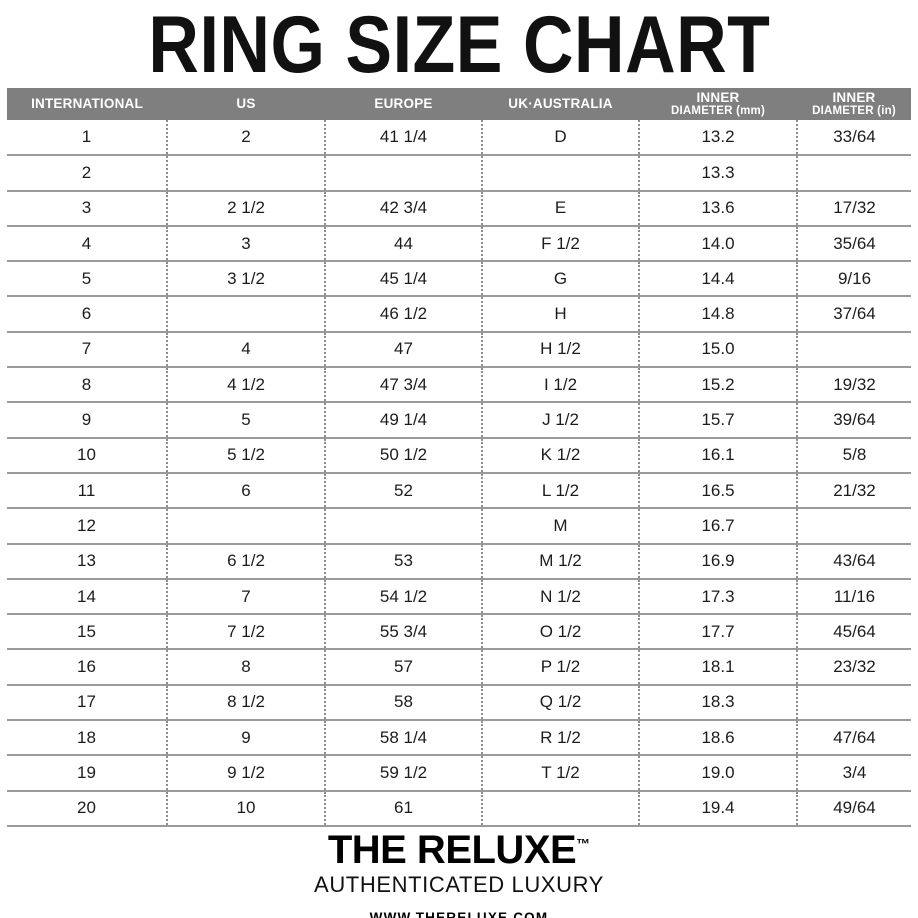 The height and width of the screenshot is (918, 918). What do you see at coordinates (87, 385) in the screenshot?
I see `cell-international: 8` at bounding box center [87, 385].